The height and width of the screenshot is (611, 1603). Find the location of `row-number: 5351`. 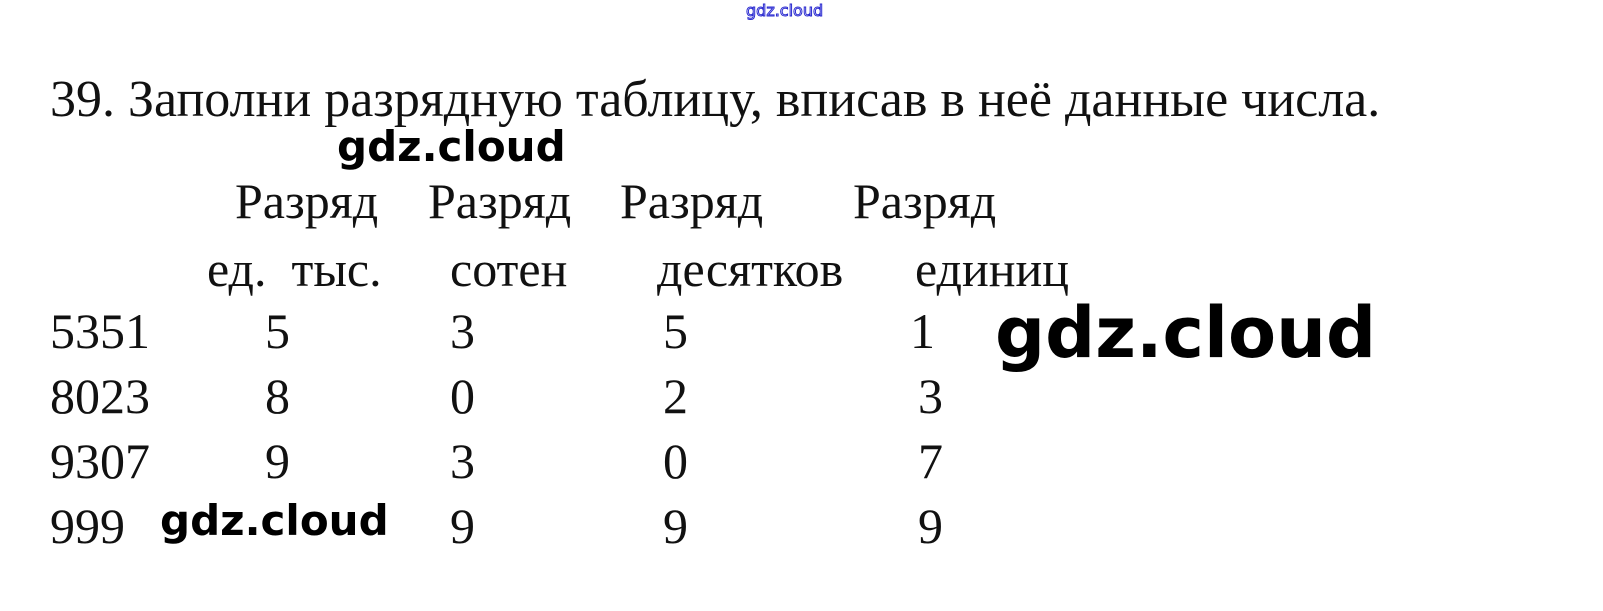

row-number: 5351 is located at coordinates (100, 331).